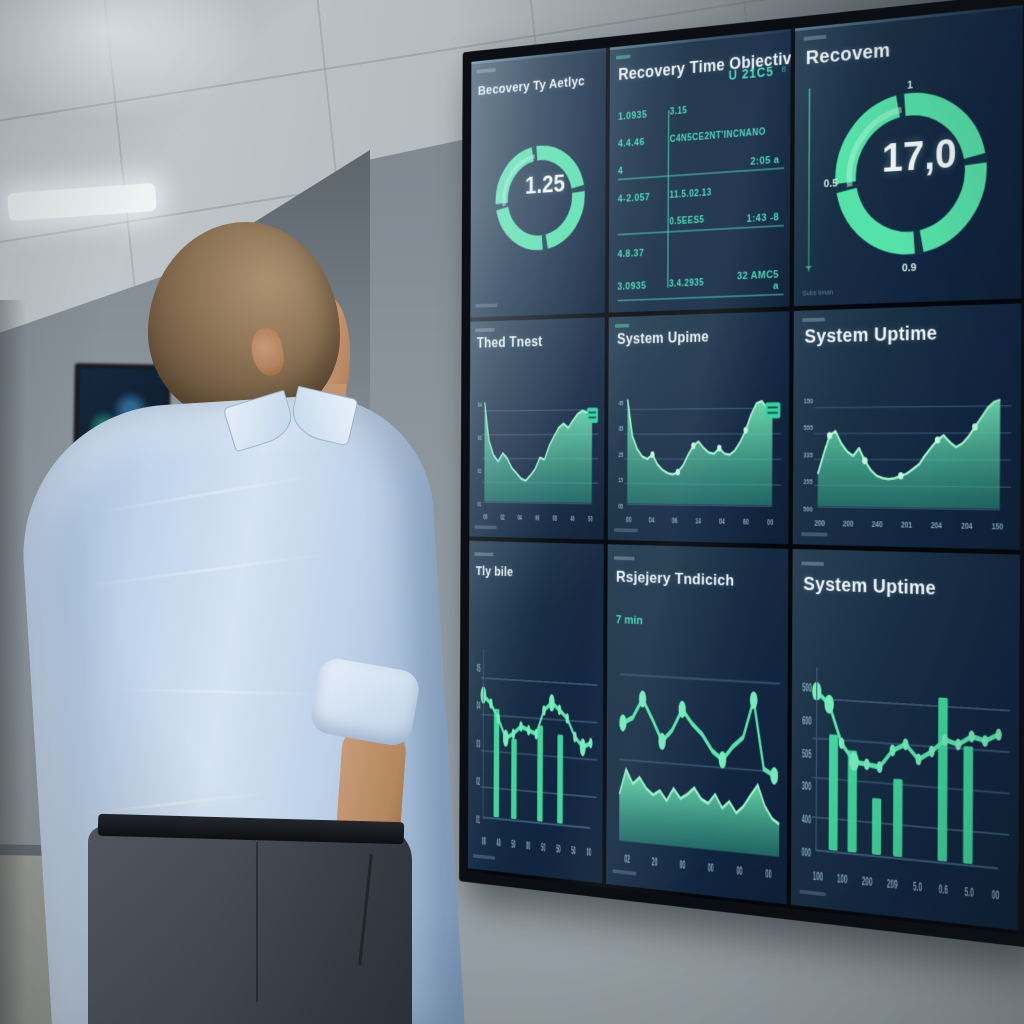 The image size is (1024, 1024). Describe the element at coordinates (701, 166) in the screenshot. I see `table-row: 4 2:05 a` at that location.